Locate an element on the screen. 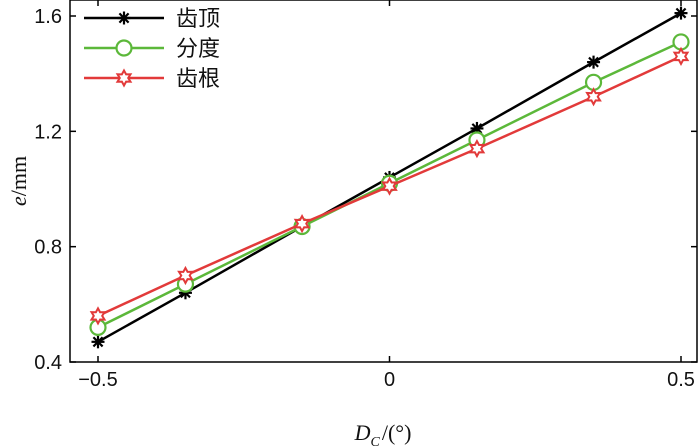  x-tick-label: 0.5 is located at coordinates (681, 380).